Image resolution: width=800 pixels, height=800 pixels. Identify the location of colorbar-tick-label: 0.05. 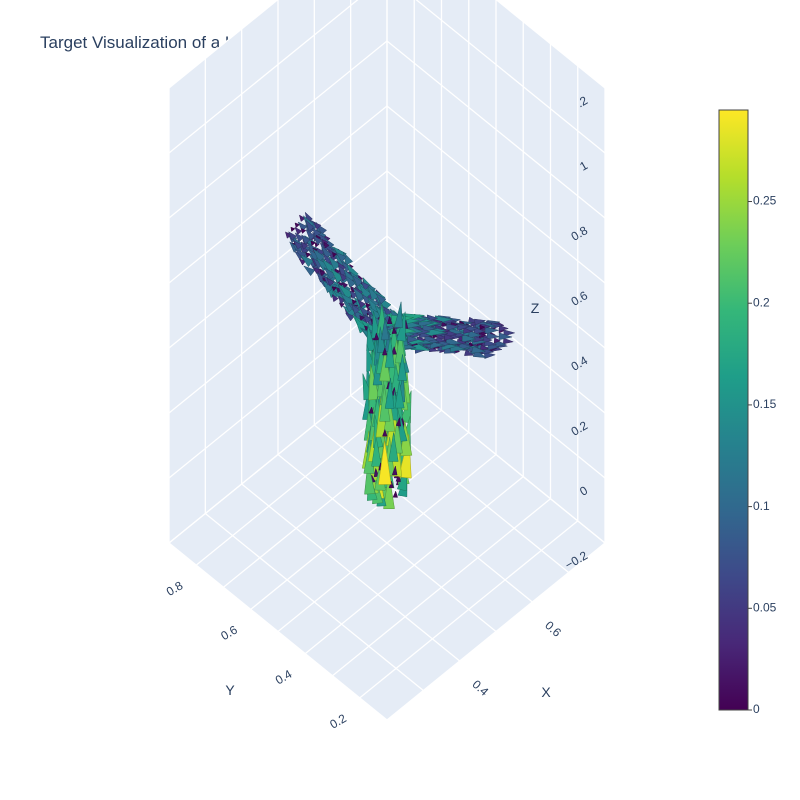
(765, 607).